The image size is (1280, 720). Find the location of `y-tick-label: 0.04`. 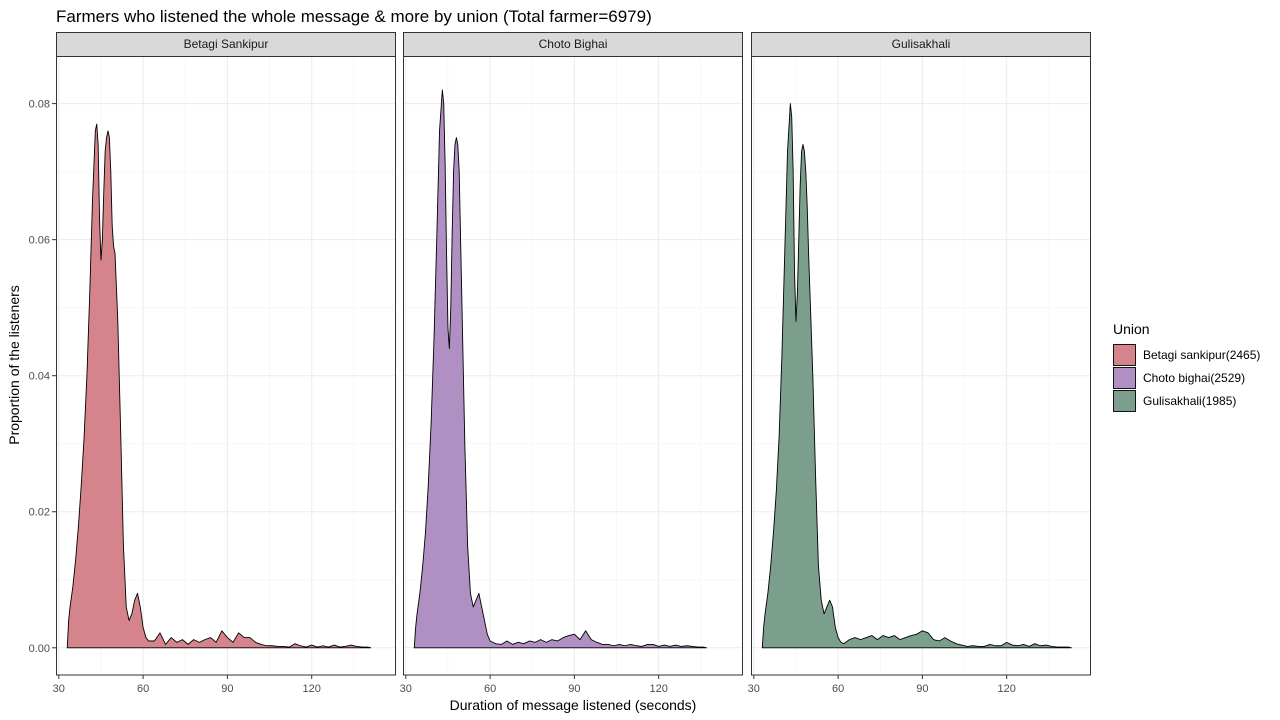

y-tick-label: 0.04 is located at coordinates (39, 377).